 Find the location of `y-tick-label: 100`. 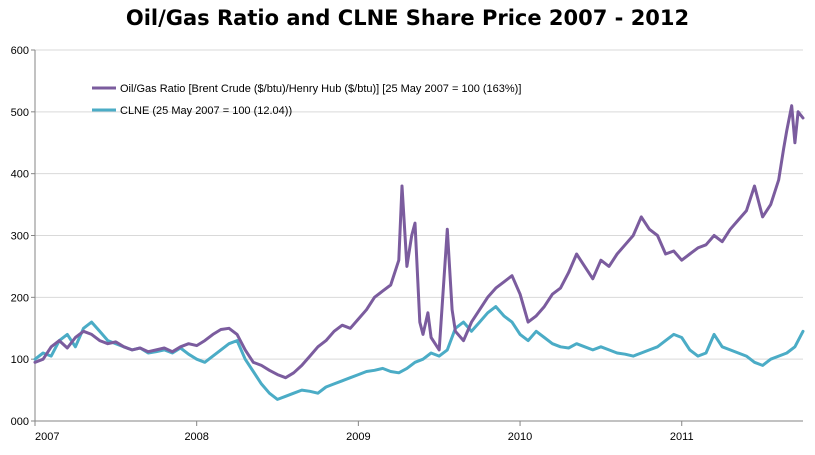

y-tick-label: 100 is located at coordinates (20, 360).